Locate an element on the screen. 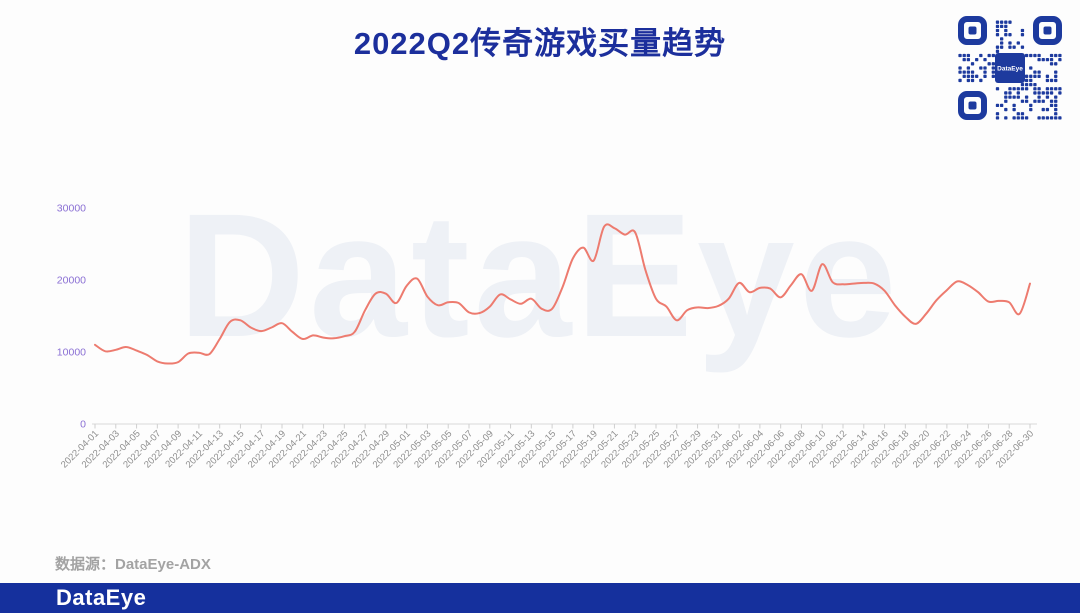 The height and width of the screenshot is (613, 1080). qr-code: DataEye is located at coordinates (1010, 68).